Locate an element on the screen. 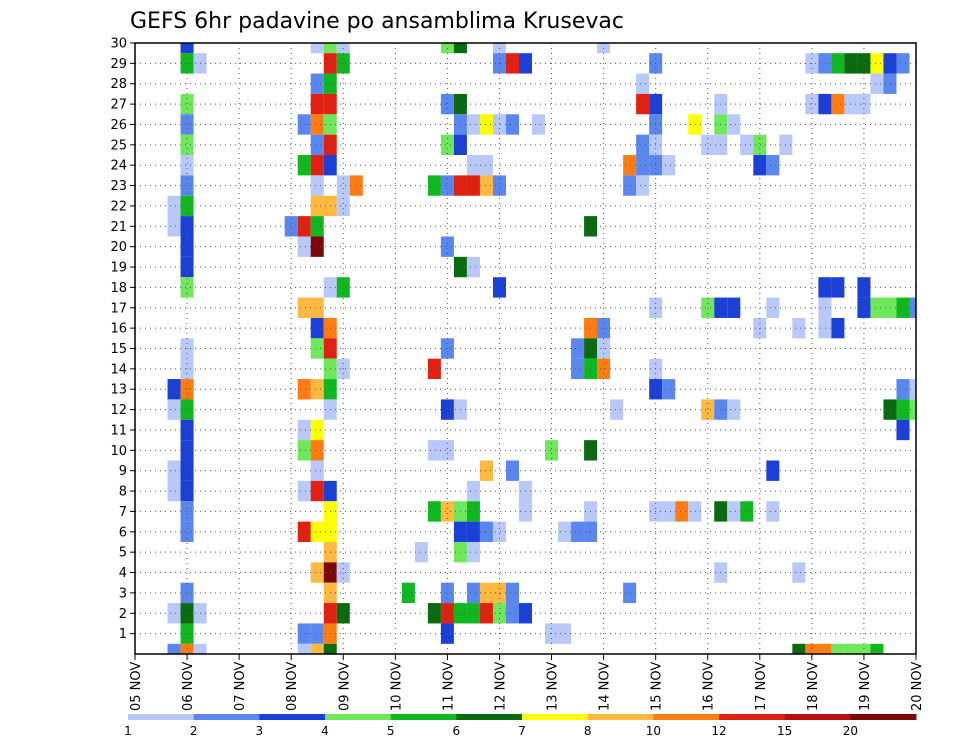 This screenshot has width=960, height=742. y-tick-label: 3 is located at coordinates (123, 593).